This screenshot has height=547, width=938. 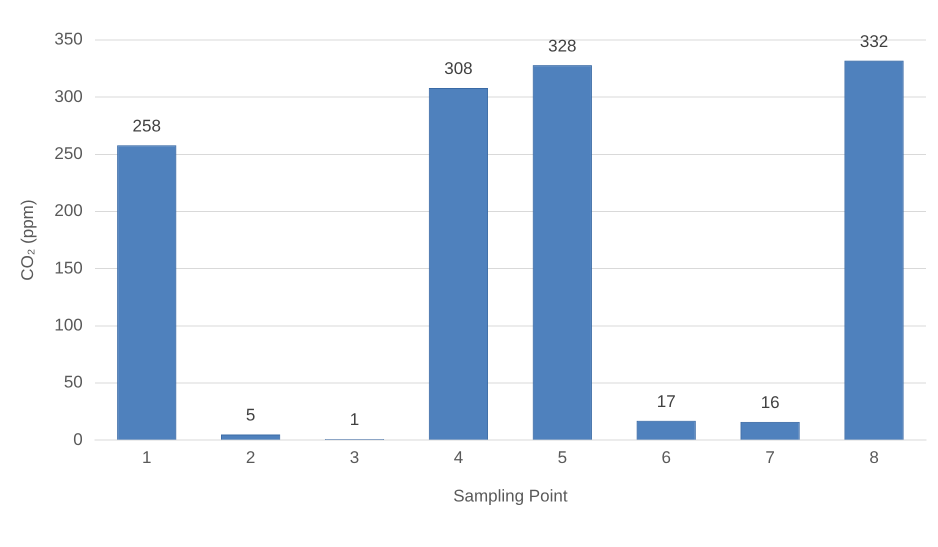 I want to click on data-label: 332, so click(x=874, y=41).